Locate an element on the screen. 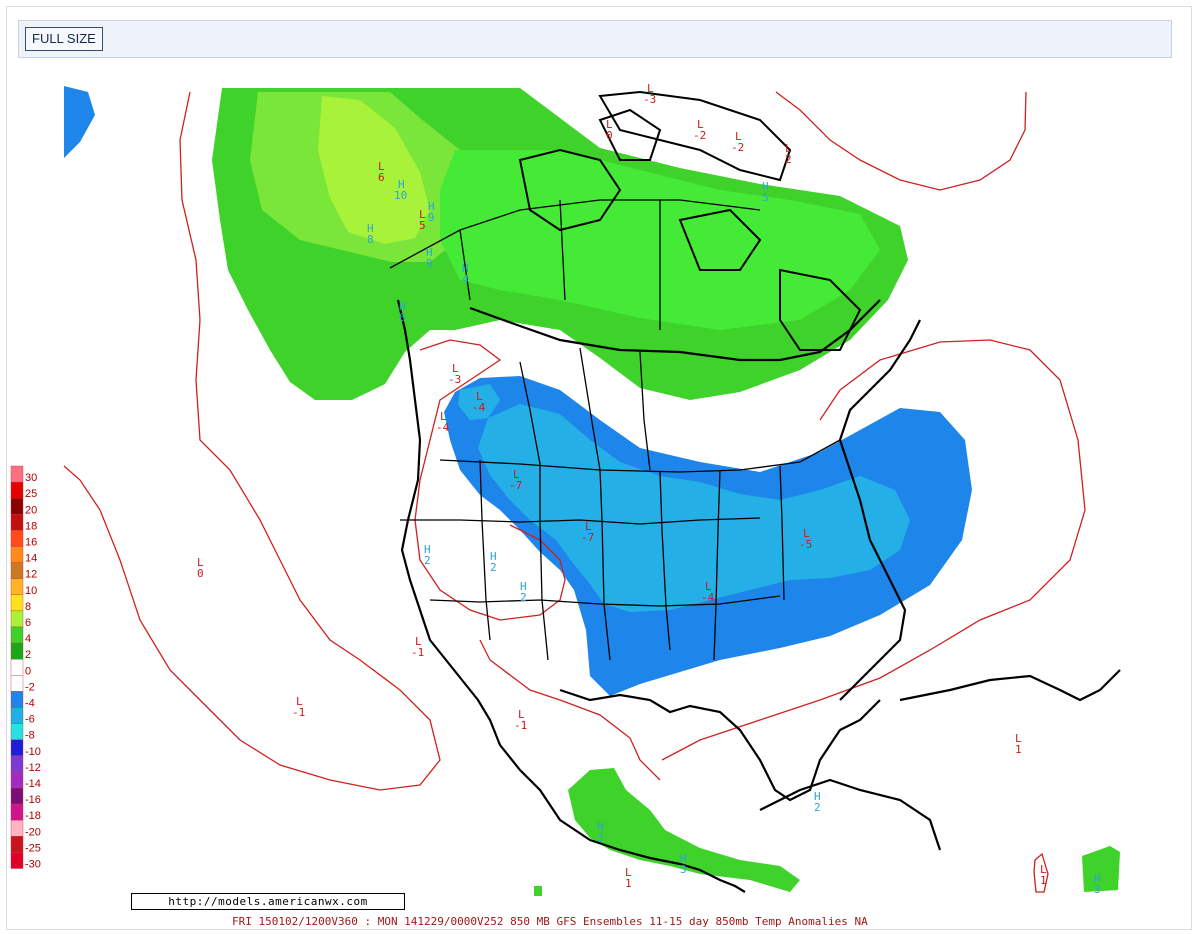 The width and height of the screenshot is (1200, 934). full-size-button: FULL SIZE is located at coordinates (64, 39).